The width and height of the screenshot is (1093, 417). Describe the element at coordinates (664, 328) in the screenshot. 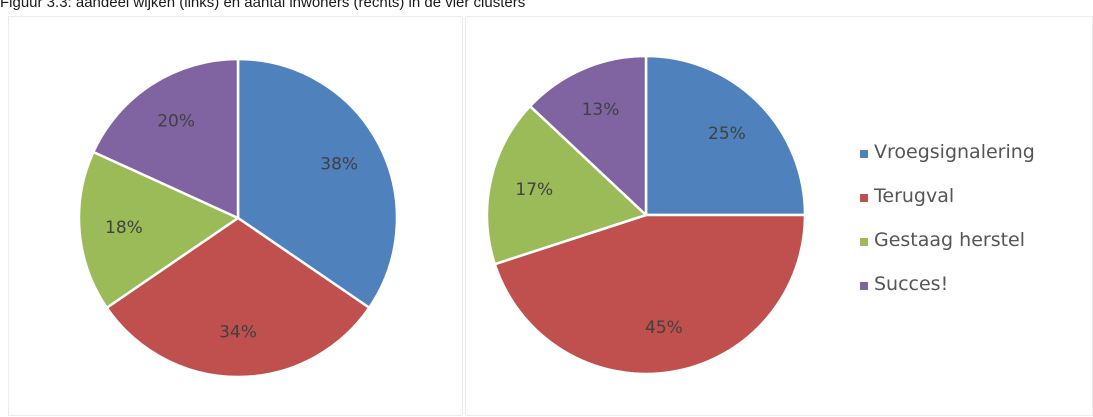

I see `data-label: 45%` at that location.